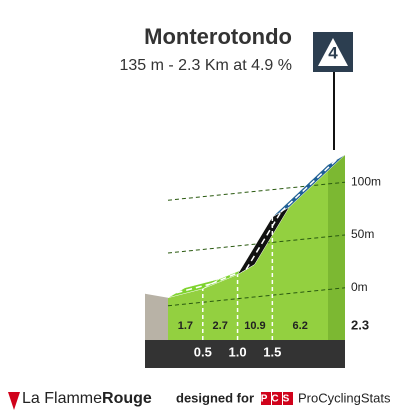 The height and width of the screenshot is (415, 405). Describe the element at coordinates (185, 326) in the screenshot. I see `gradient-label: 1.7` at that location.